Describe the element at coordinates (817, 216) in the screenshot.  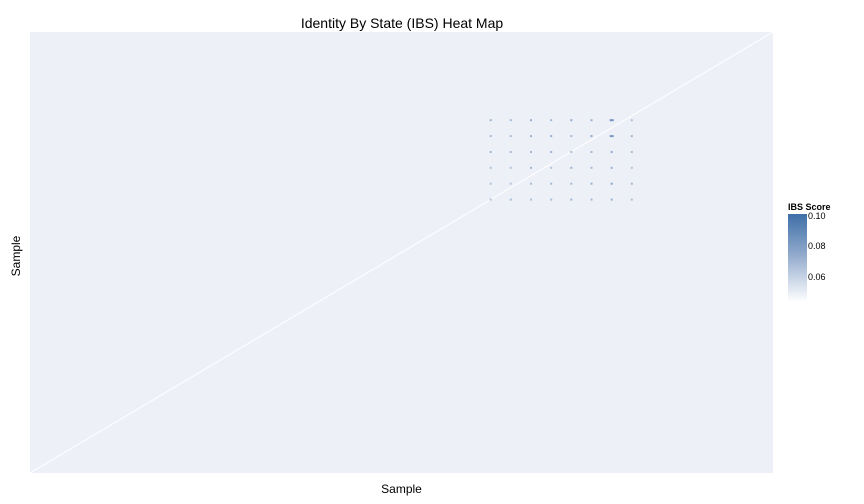
I see `legend-tick-label: 0.10` at that location.